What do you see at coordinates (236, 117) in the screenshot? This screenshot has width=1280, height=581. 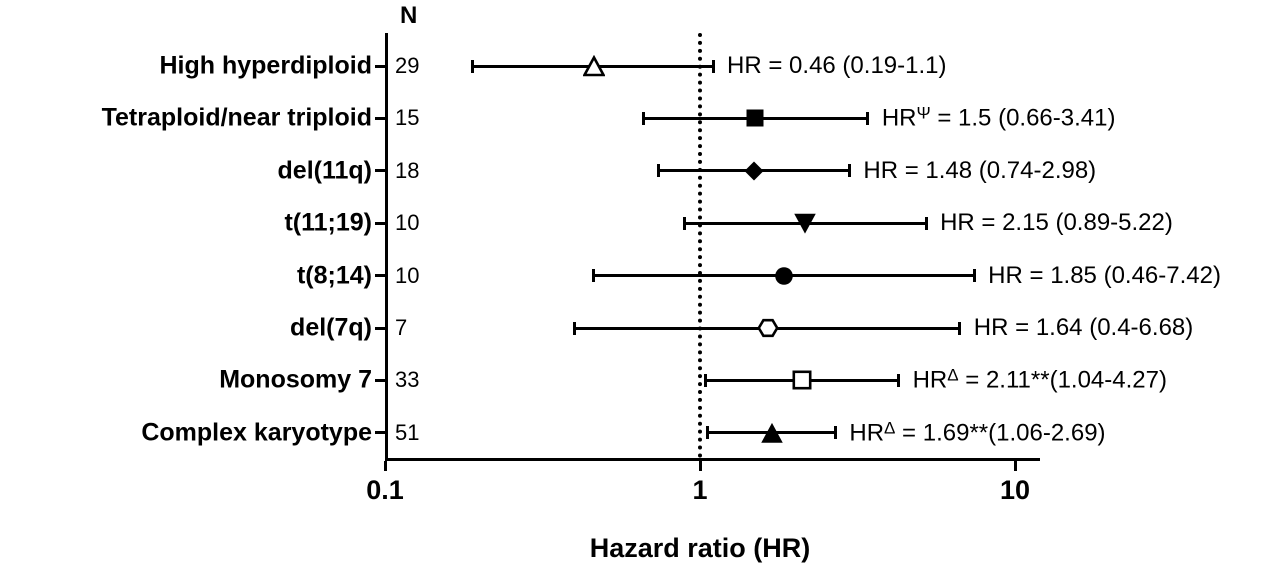 I see `row-label: Tetraploid/near triploid` at bounding box center [236, 117].